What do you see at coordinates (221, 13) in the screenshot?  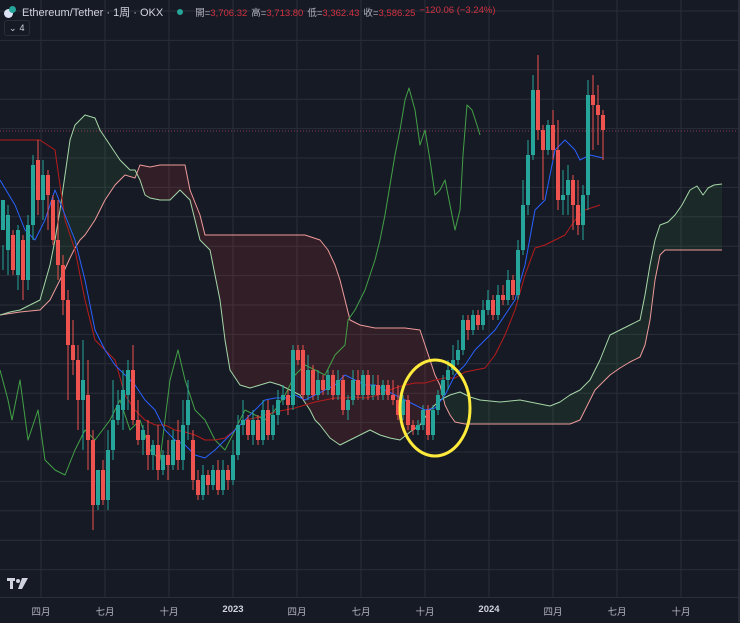 I see `ohlc-open: 開=3,706.32` at bounding box center [221, 13].